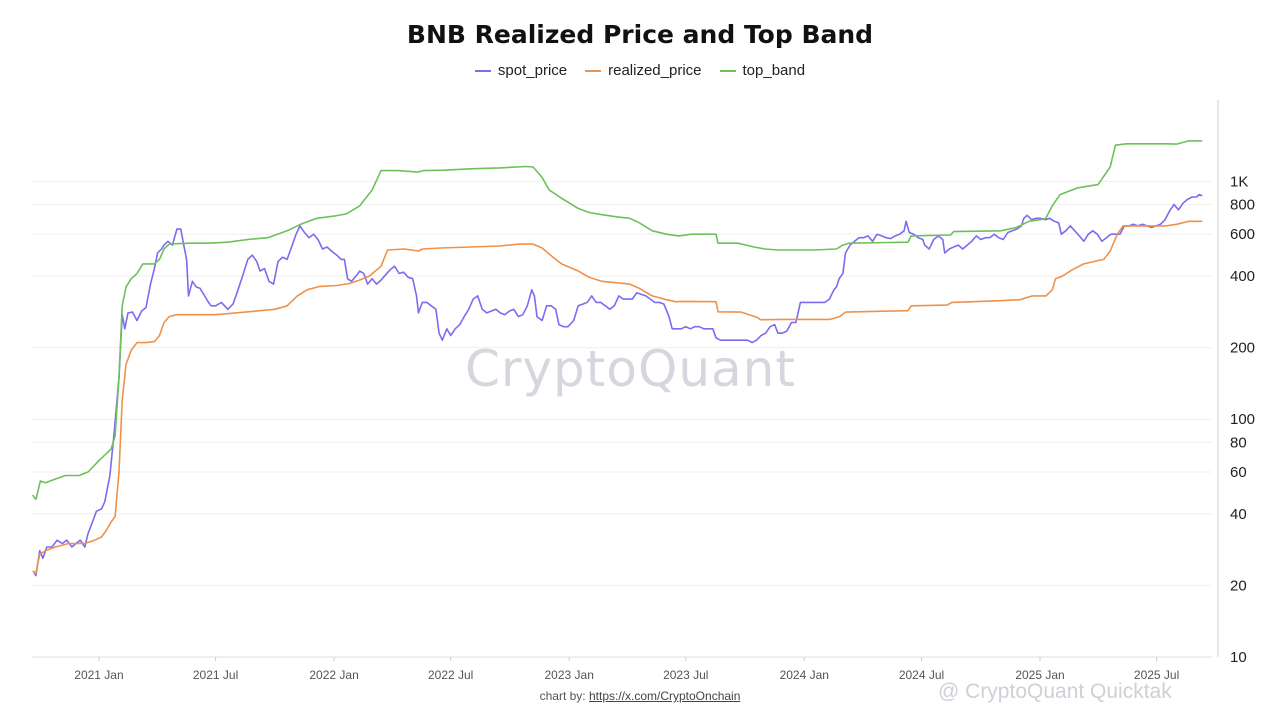  What do you see at coordinates (655, 70) in the screenshot?
I see `legend-label-realized-price: realized_price` at bounding box center [655, 70].